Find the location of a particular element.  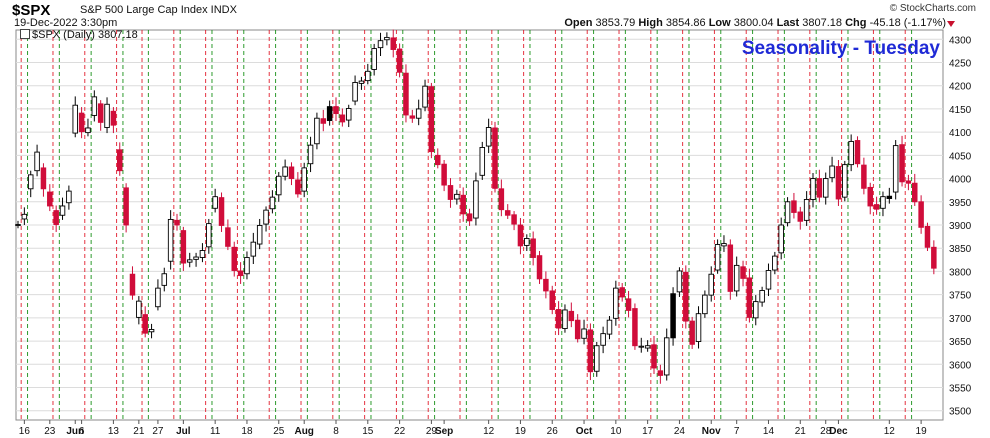

x-tick-label: 18 is located at coordinates (247, 431).